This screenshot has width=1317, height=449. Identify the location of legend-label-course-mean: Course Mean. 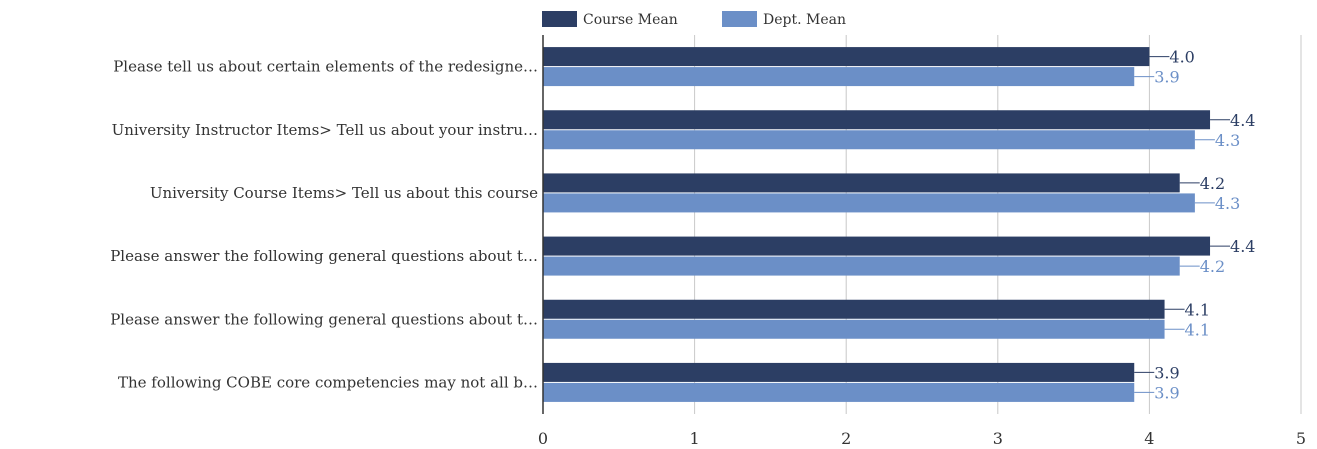
(630, 20).